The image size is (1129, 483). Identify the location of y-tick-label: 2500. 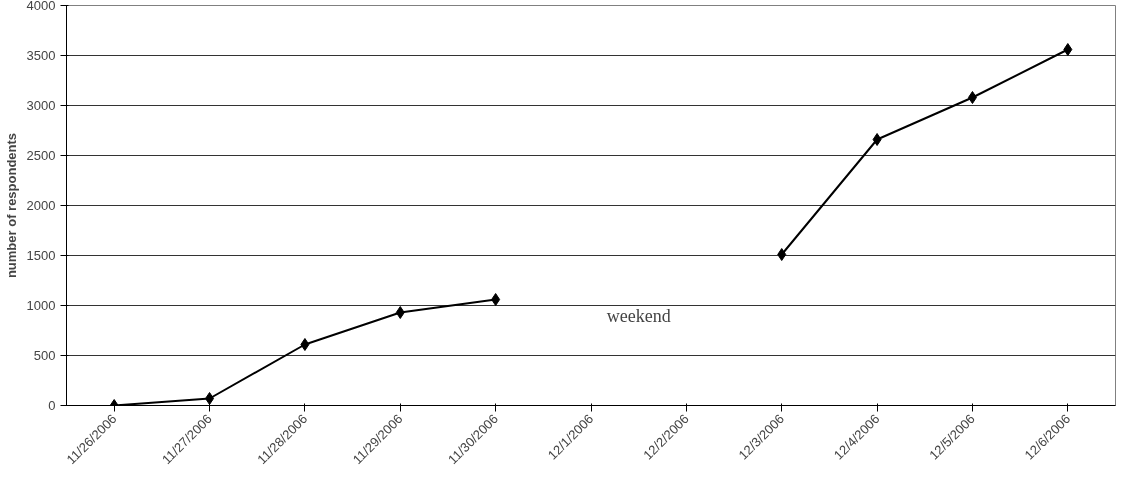
(41, 155).